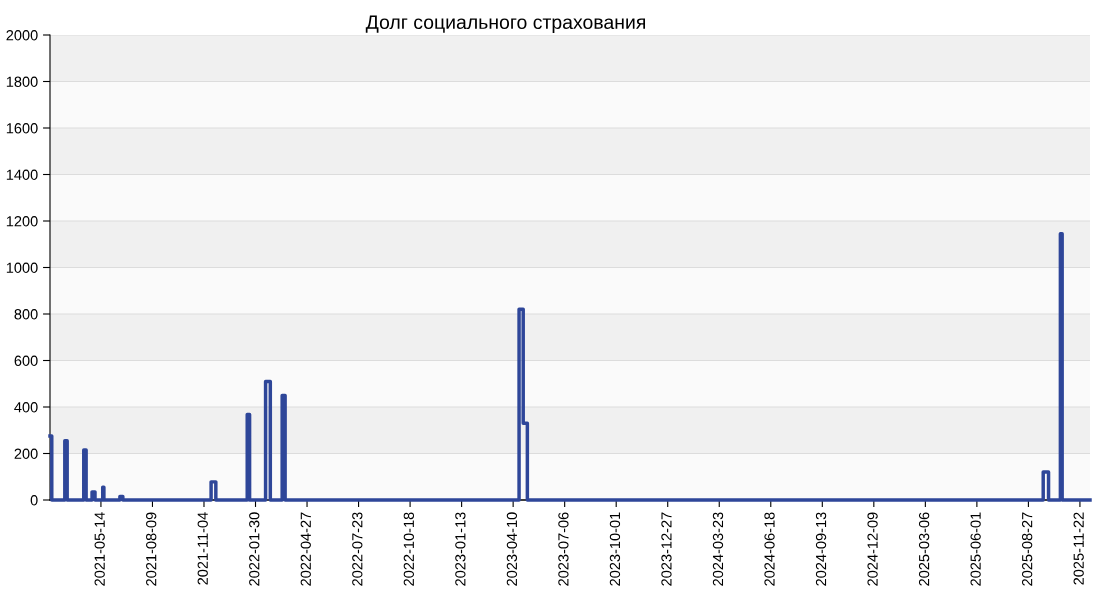 The image size is (1100, 590). Describe the element at coordinates (151, 549) in the screenshot. I see `x-tick-label: 2021-08-09` at that location.